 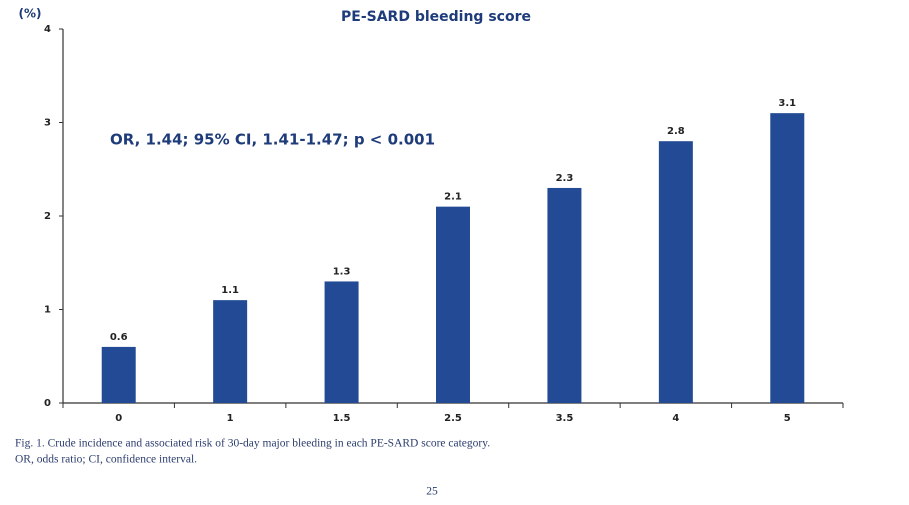 What do you see at coordinates (675, 418) in the screenshot?
I see `x-tick-label: 4` at bounding box center [675, 418].